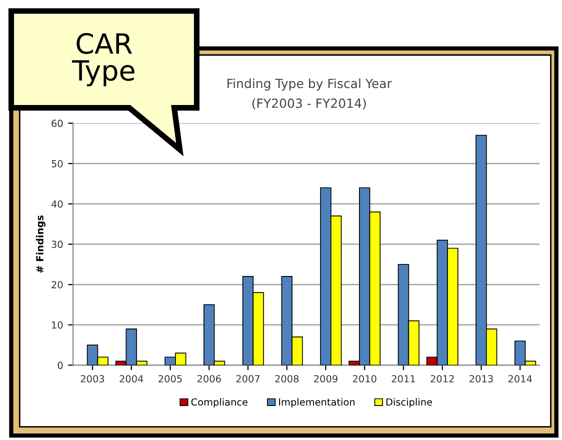 This screenshot has height=440, width=562. I want to click on x-tick-label: 2012, so click(442, 378).